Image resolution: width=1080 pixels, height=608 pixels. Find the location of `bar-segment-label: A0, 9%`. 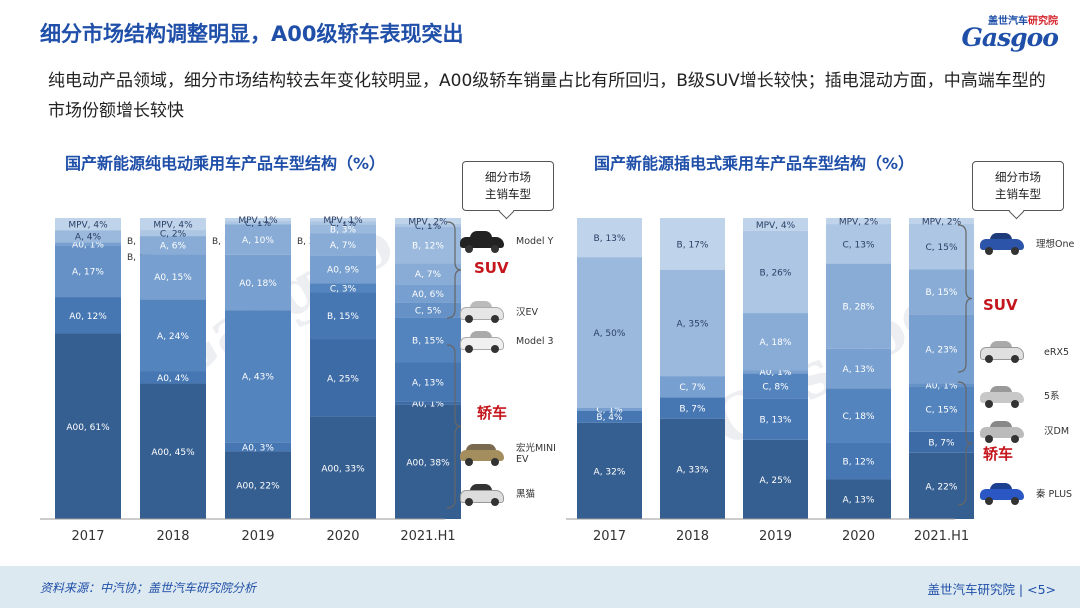

bar-segment-label: A0, 9% is located at coordinates (343, 271).